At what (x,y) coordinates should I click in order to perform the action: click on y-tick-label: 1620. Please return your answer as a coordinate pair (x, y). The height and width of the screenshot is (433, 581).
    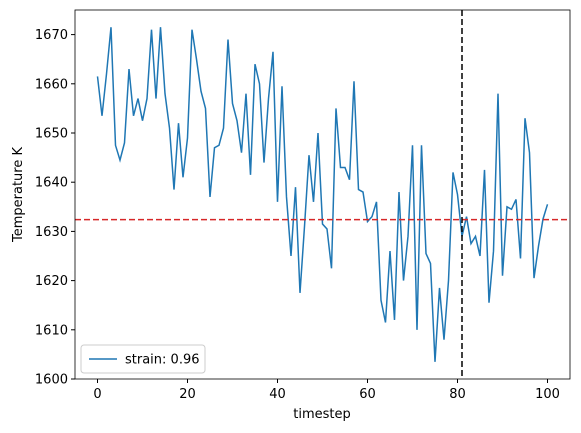
    Looking at the image, I should click on (51, 281).